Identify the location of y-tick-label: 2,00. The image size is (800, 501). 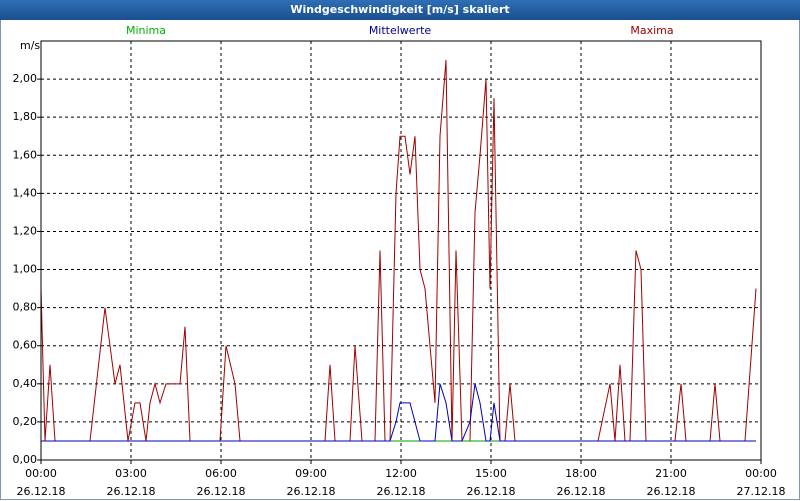
(25, 78).